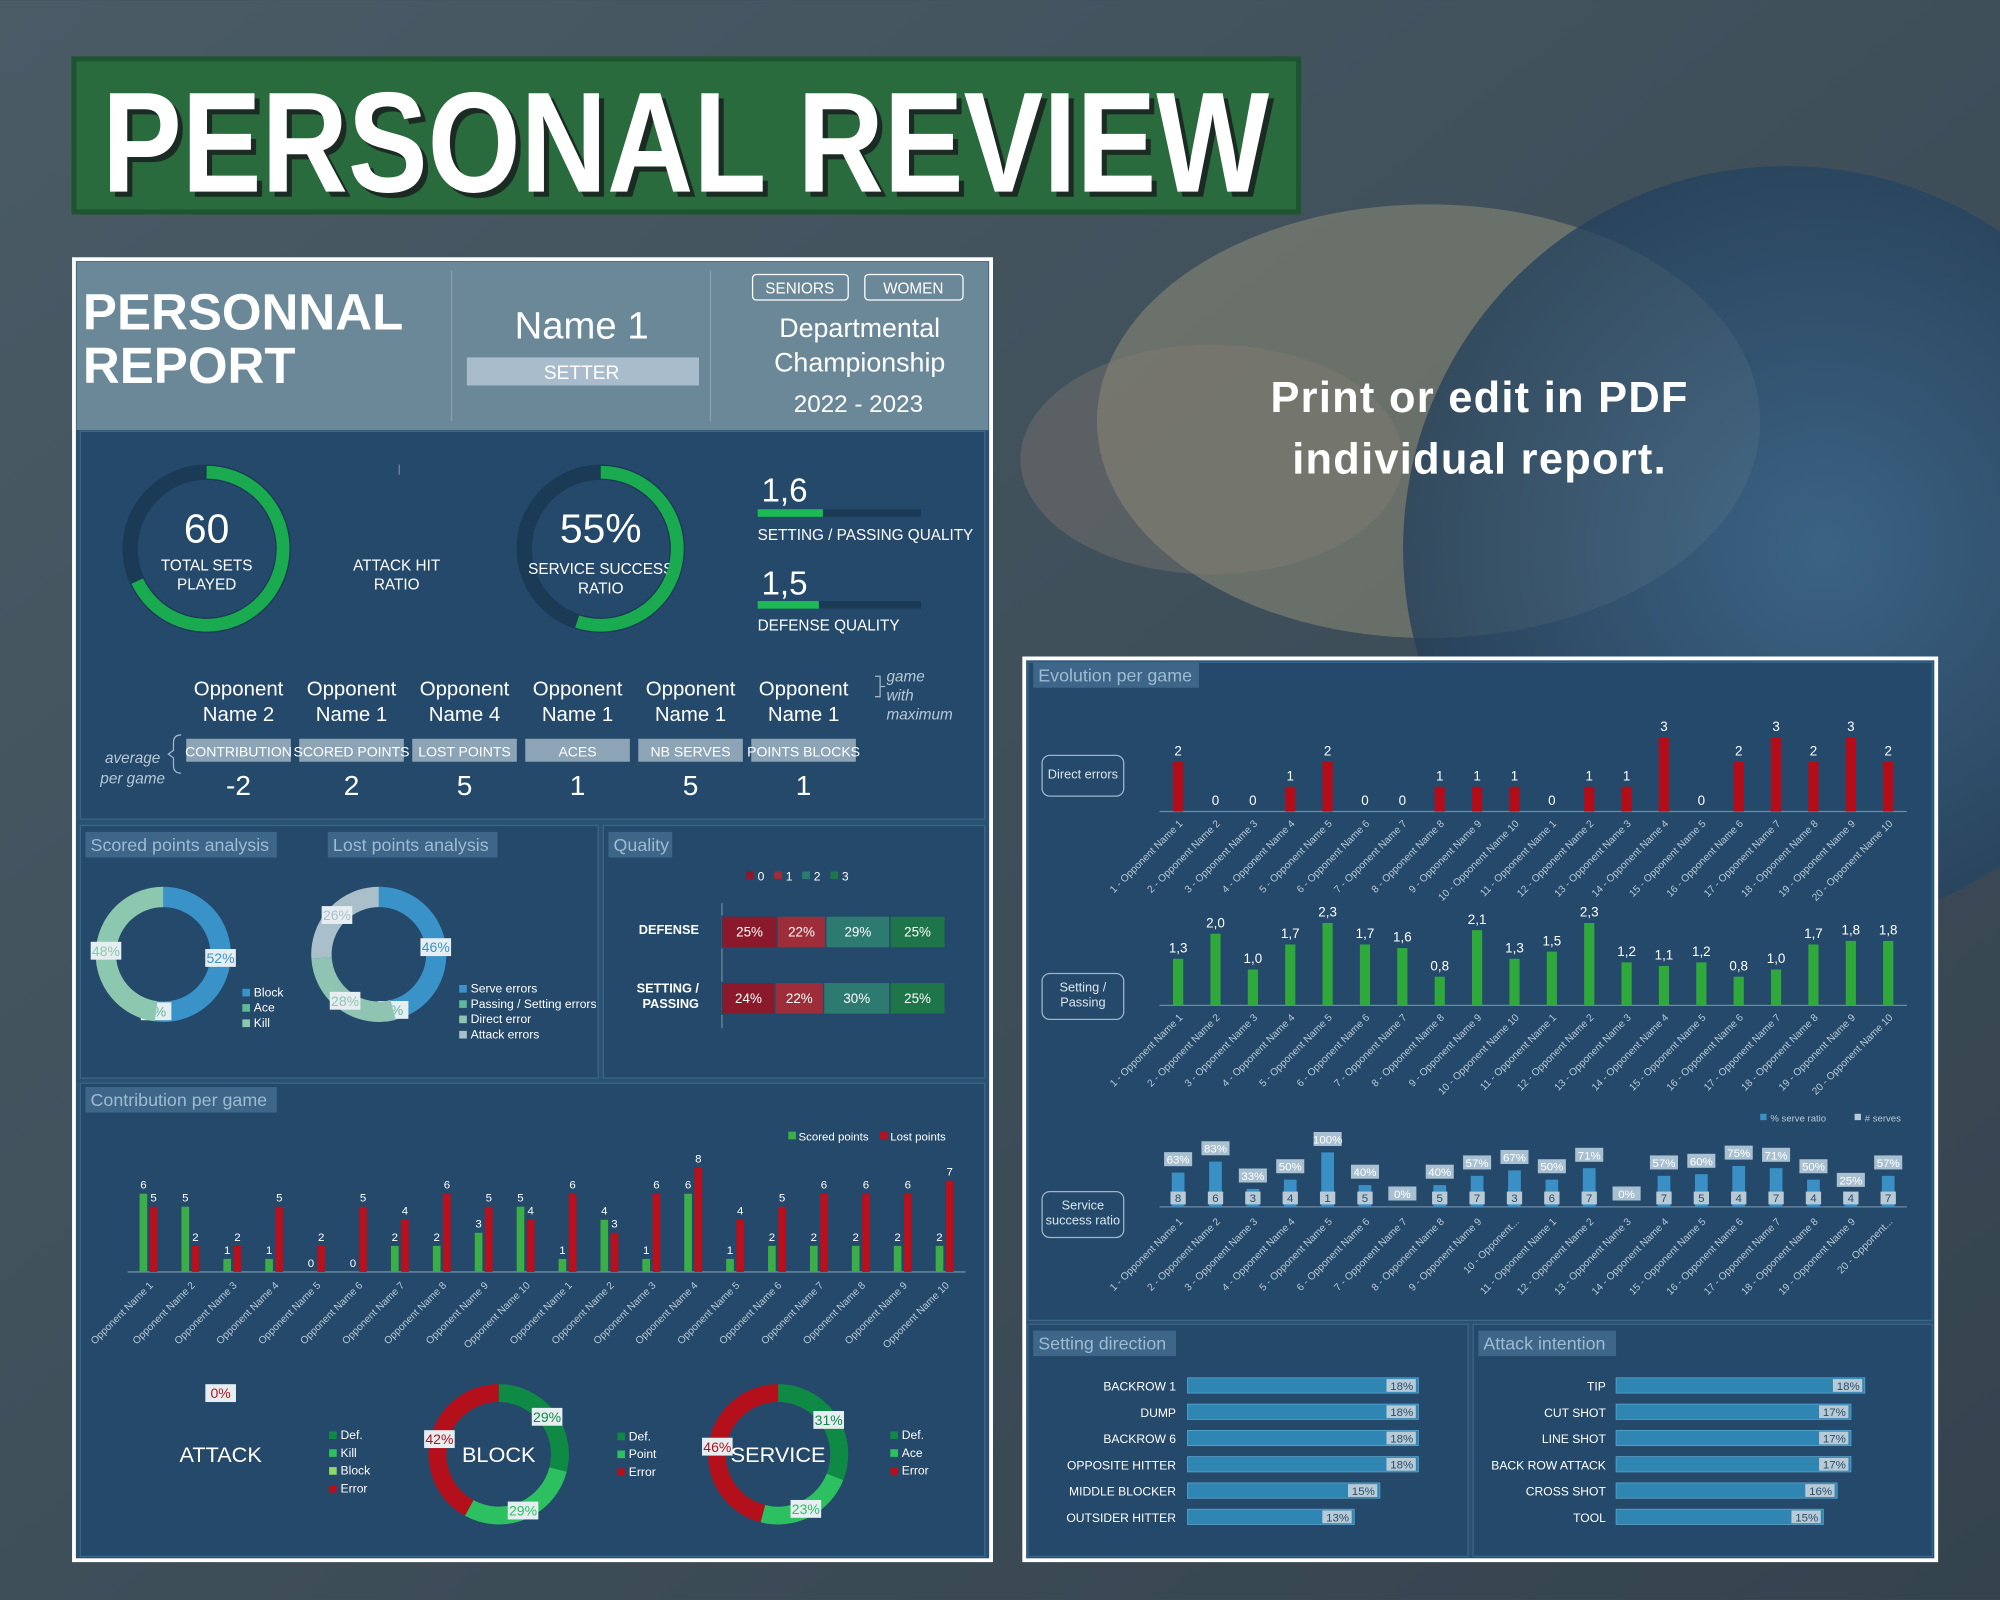  Describe the element at coordinates (1738, 965) in the screenshot. I see `data-label: 0,8` at that location.